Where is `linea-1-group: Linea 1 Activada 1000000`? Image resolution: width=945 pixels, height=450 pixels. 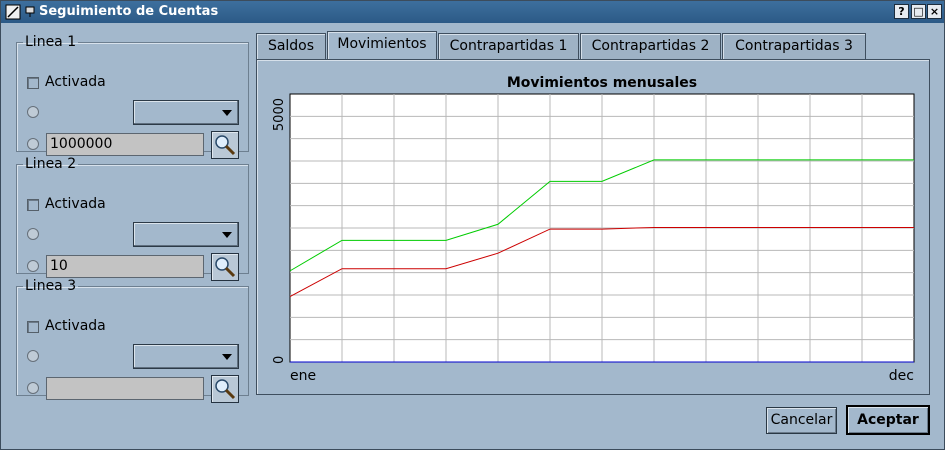
linea-1-group: Linea 1 Activada 1000000 is located at coordinates (132, 96).